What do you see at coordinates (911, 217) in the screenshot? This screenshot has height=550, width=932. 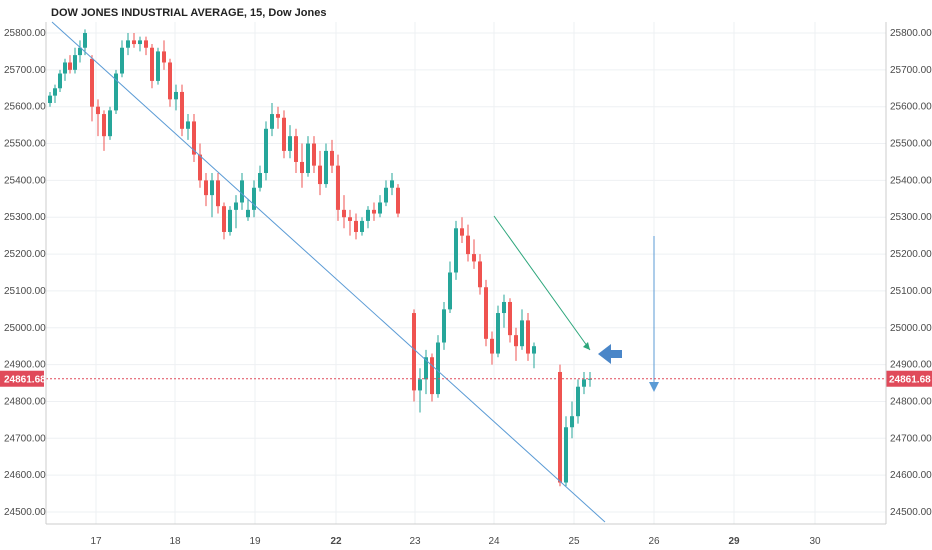 I see `y-tick-label-right: 25300.00` at bounding box center [911, 217].